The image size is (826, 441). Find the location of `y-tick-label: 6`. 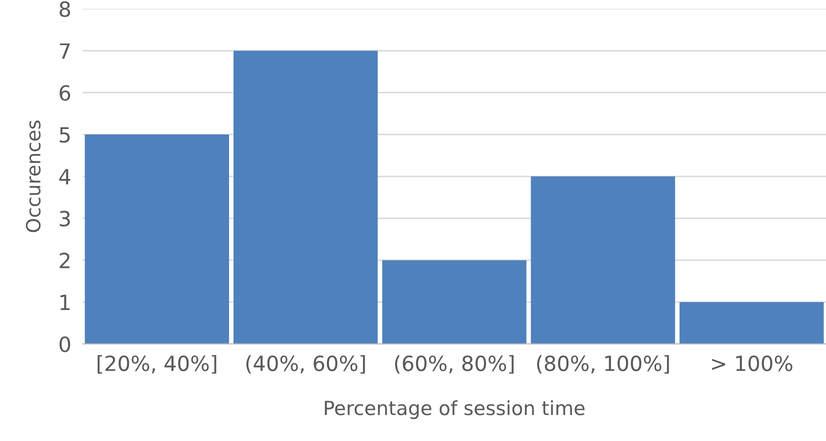

y-tick-label: 6 is located at coordinates (65, 93).